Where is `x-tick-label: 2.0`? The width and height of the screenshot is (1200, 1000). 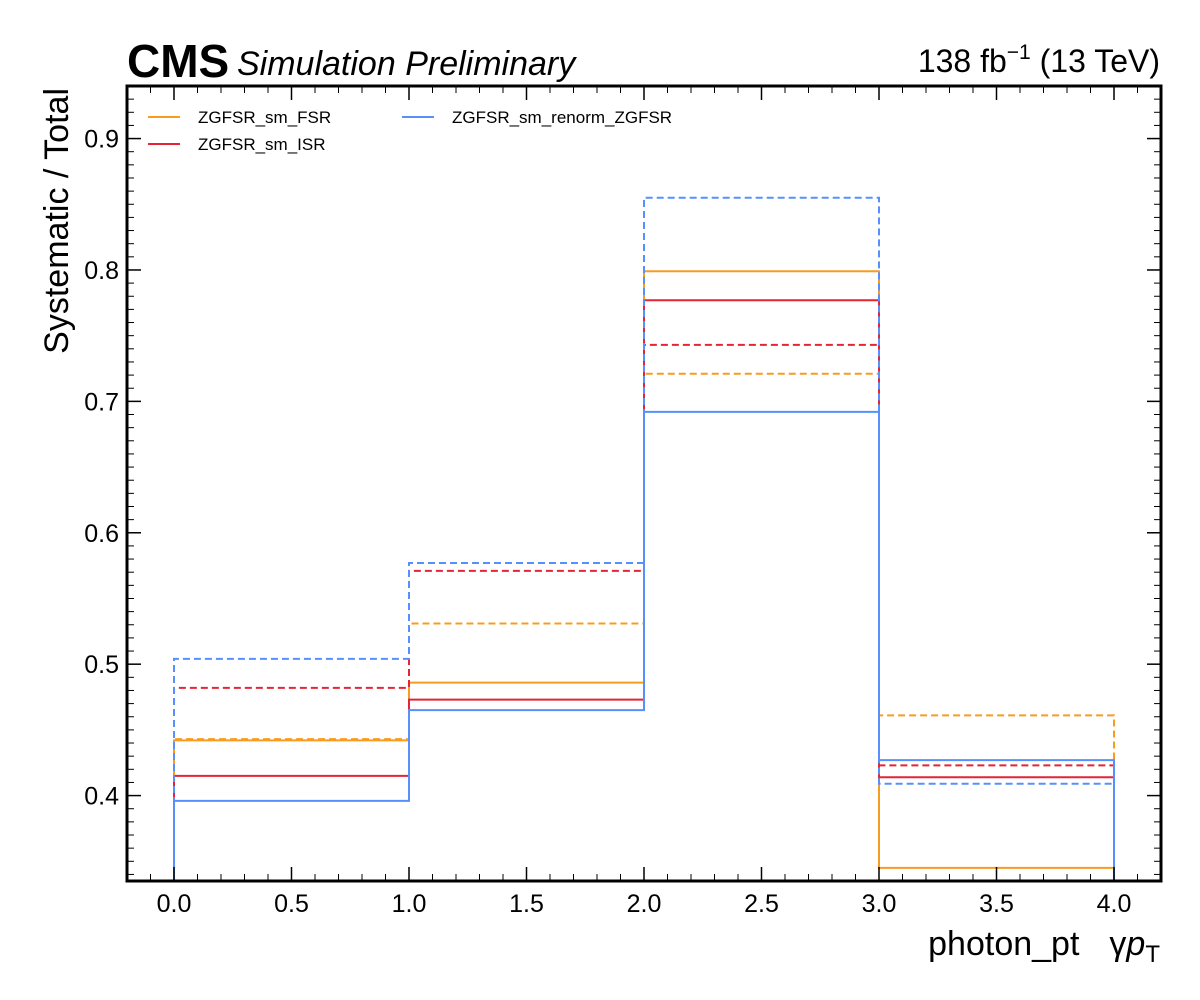 x-tick-label: 2.0 is located at coordinates (644, 904).